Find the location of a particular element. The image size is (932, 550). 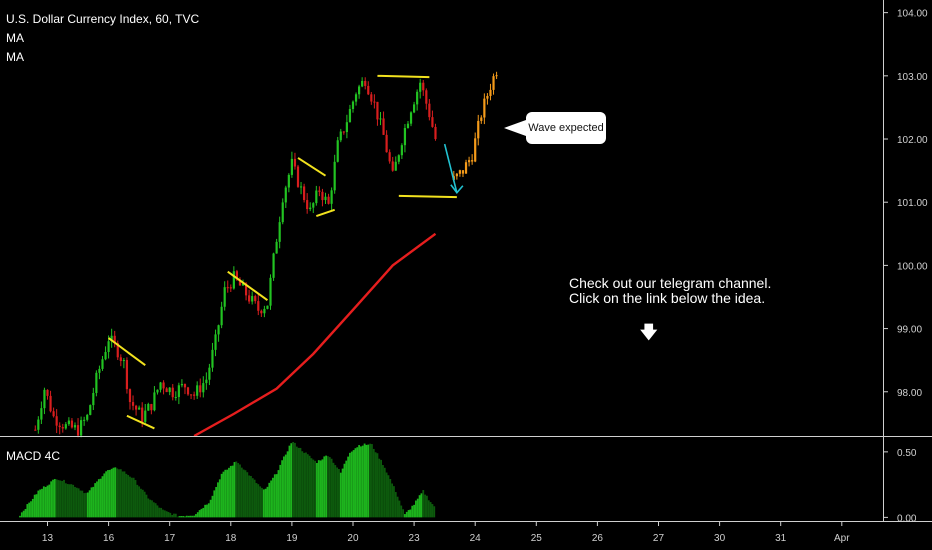

macd-label: MACD 4C is located at coordinates (33, 456).